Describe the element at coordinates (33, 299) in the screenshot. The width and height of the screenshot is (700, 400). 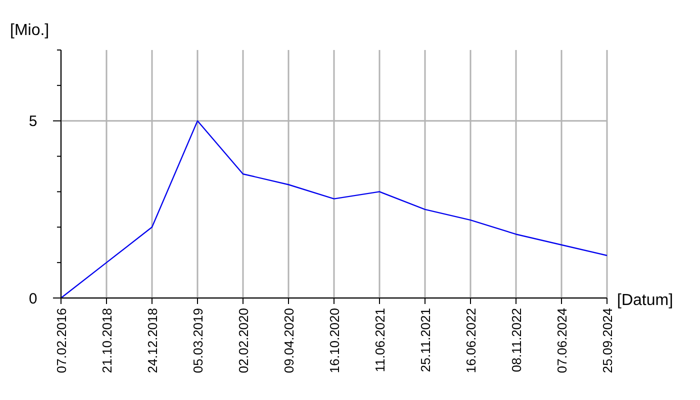
I see `y-tick-label: 0` at that location.